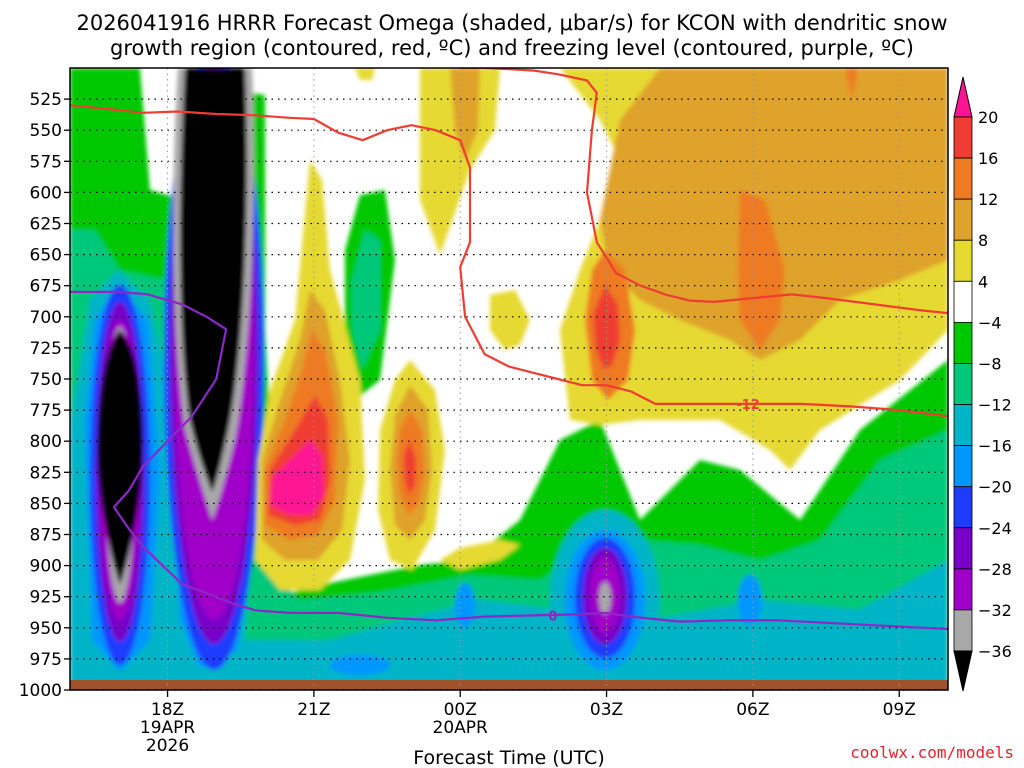  I want to click on y-tick-label: 775, so click(46, 411).